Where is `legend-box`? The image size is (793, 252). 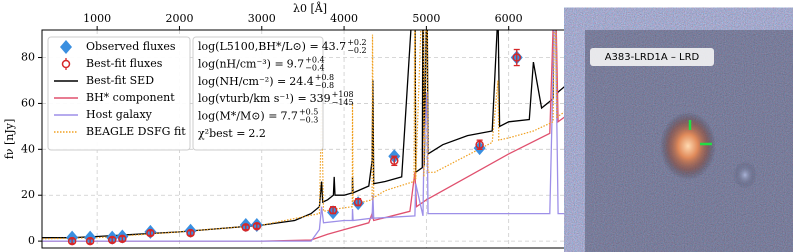
legend-box is located at coordinates (119, 93).